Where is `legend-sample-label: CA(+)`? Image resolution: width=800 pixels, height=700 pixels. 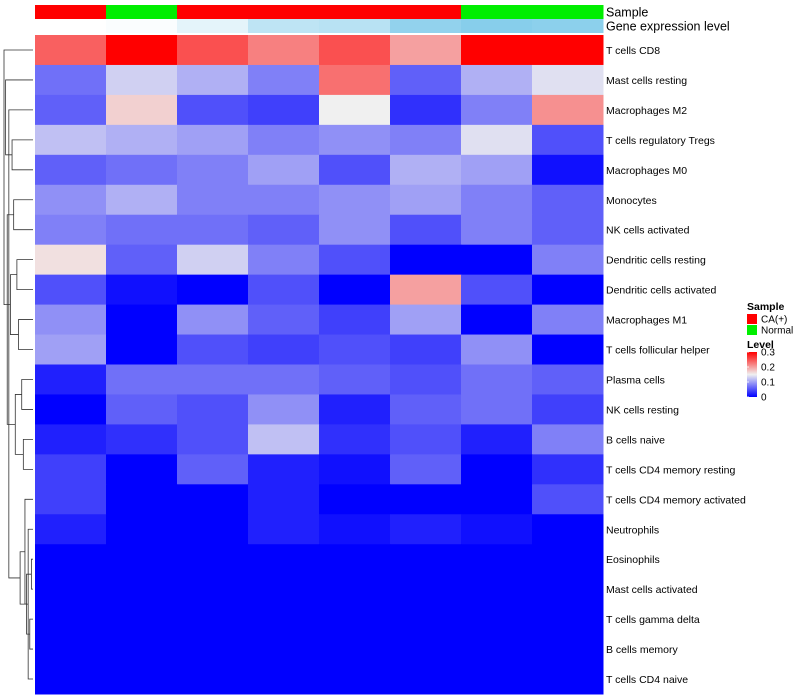
legend-sample-label: CA(+) is located at coordinates (774, 320).